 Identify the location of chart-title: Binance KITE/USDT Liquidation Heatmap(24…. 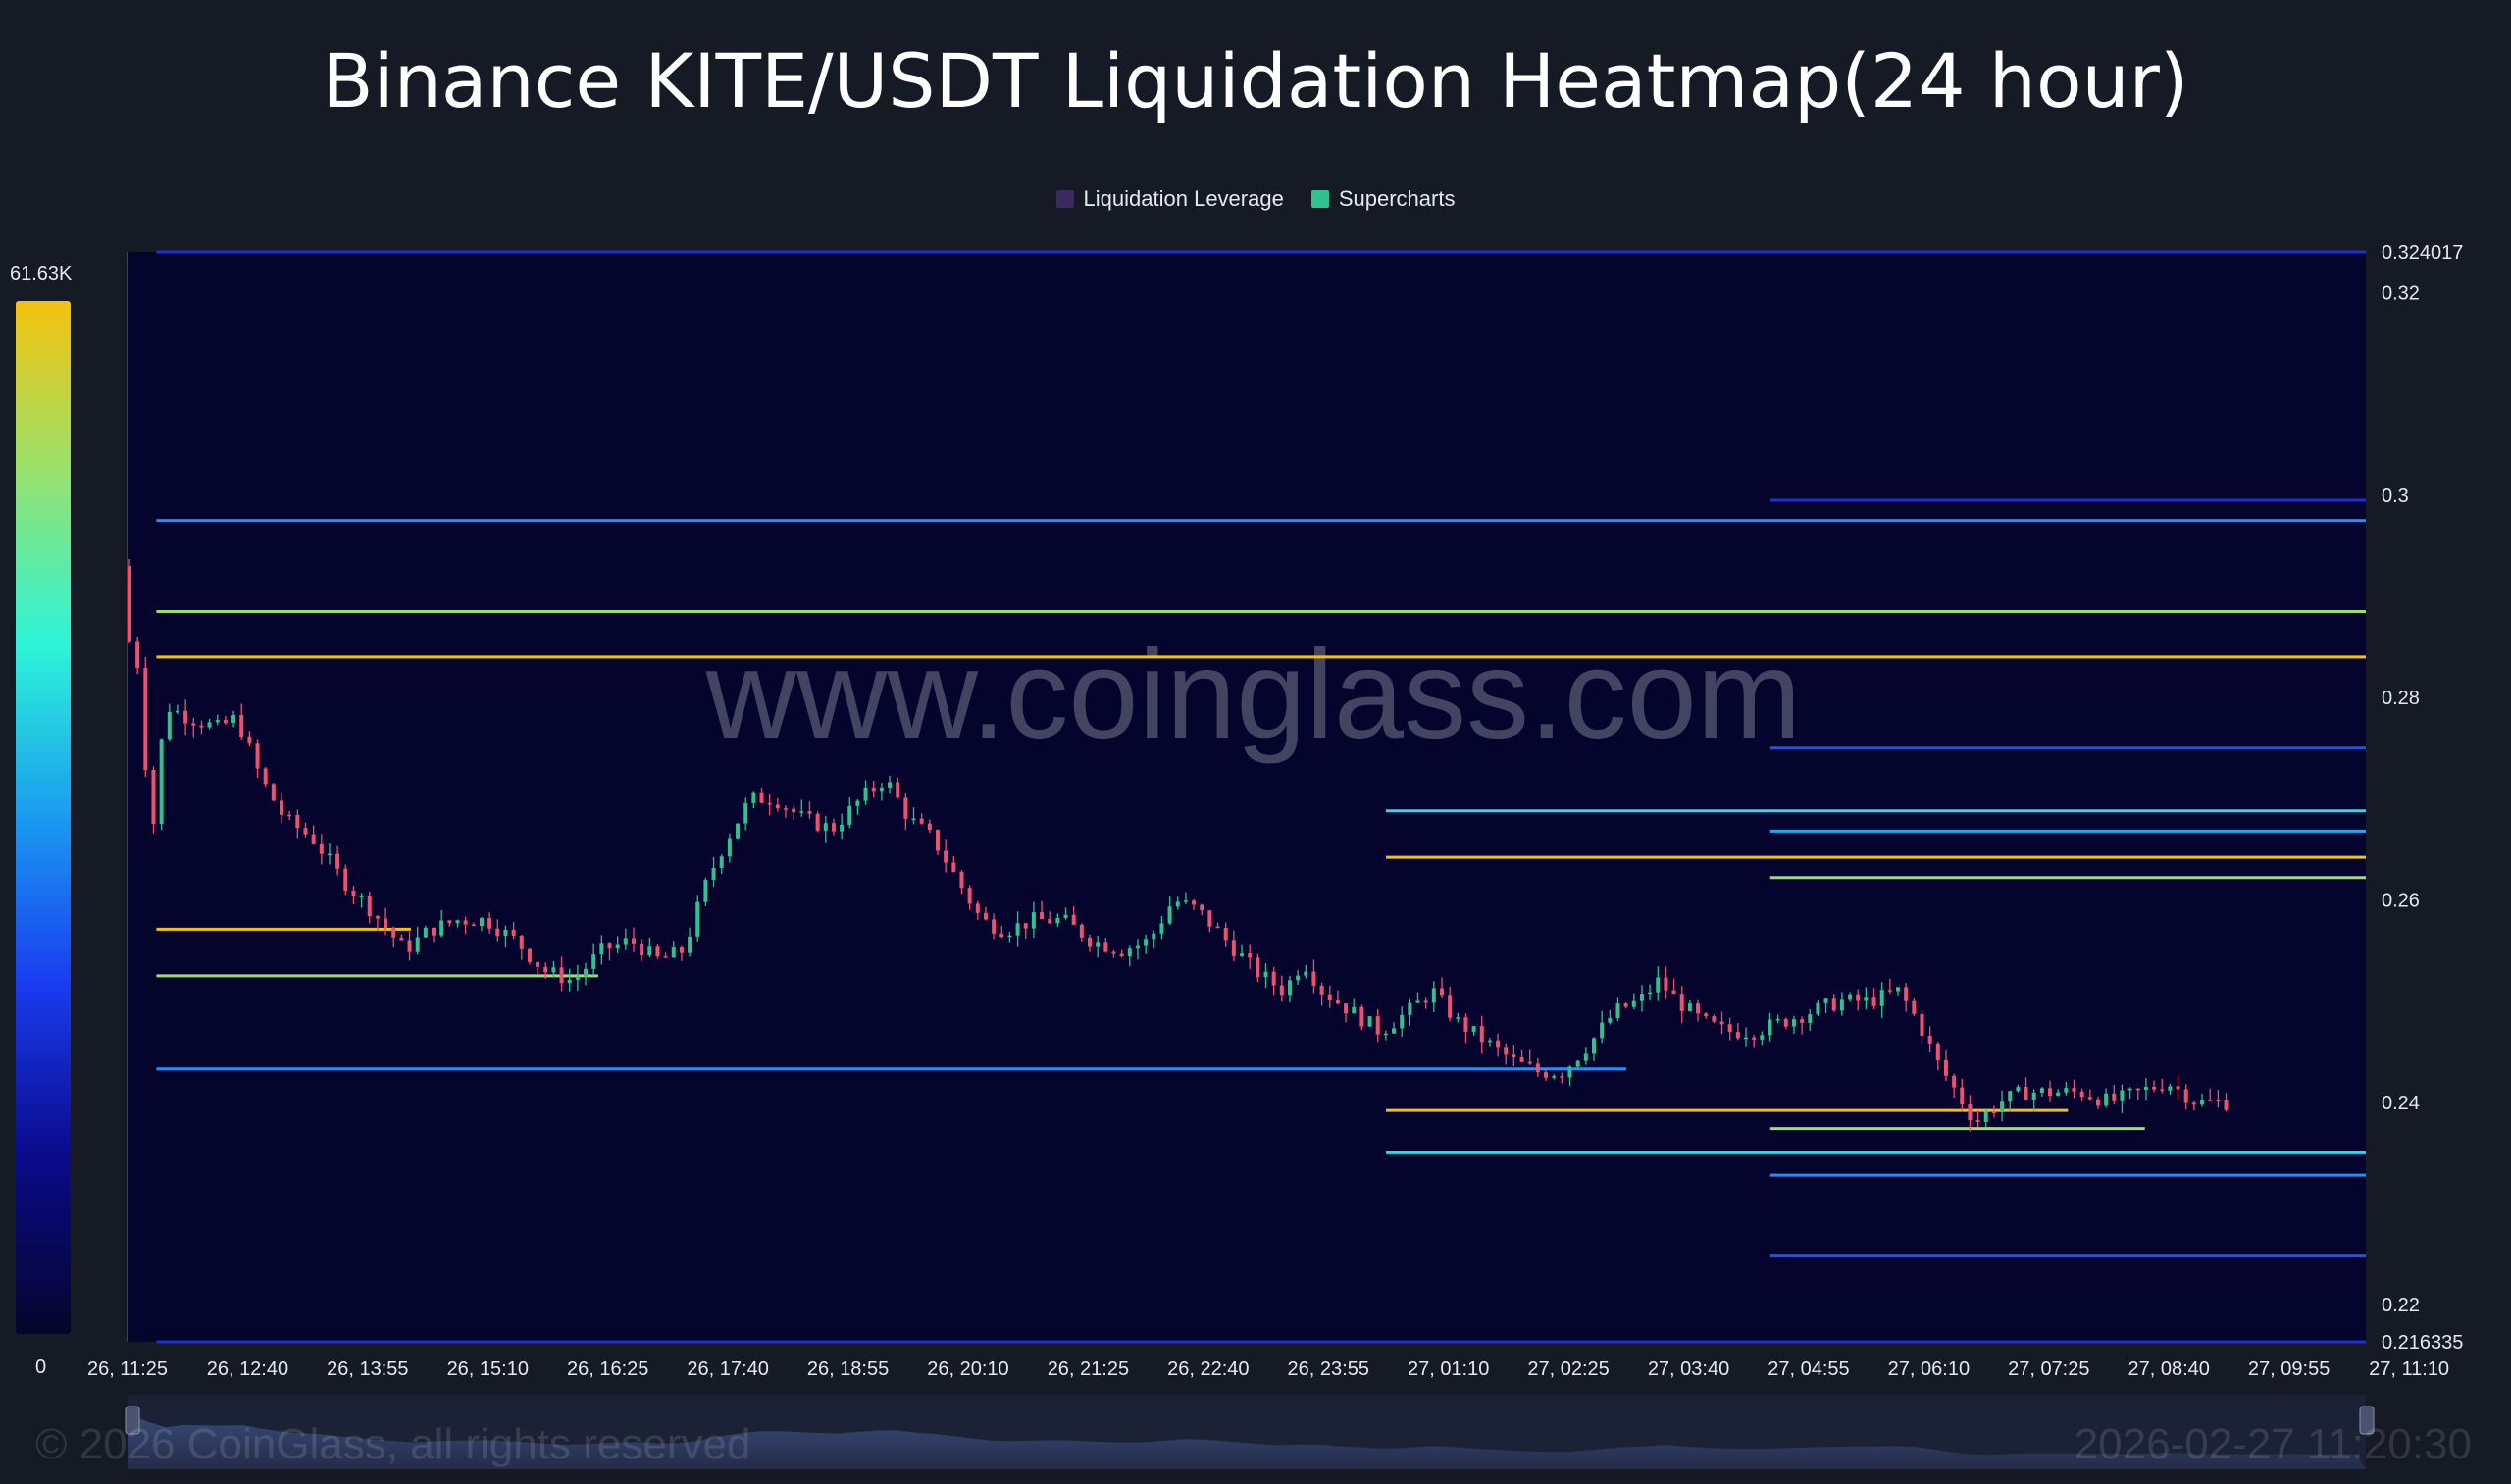
(1255, 81).